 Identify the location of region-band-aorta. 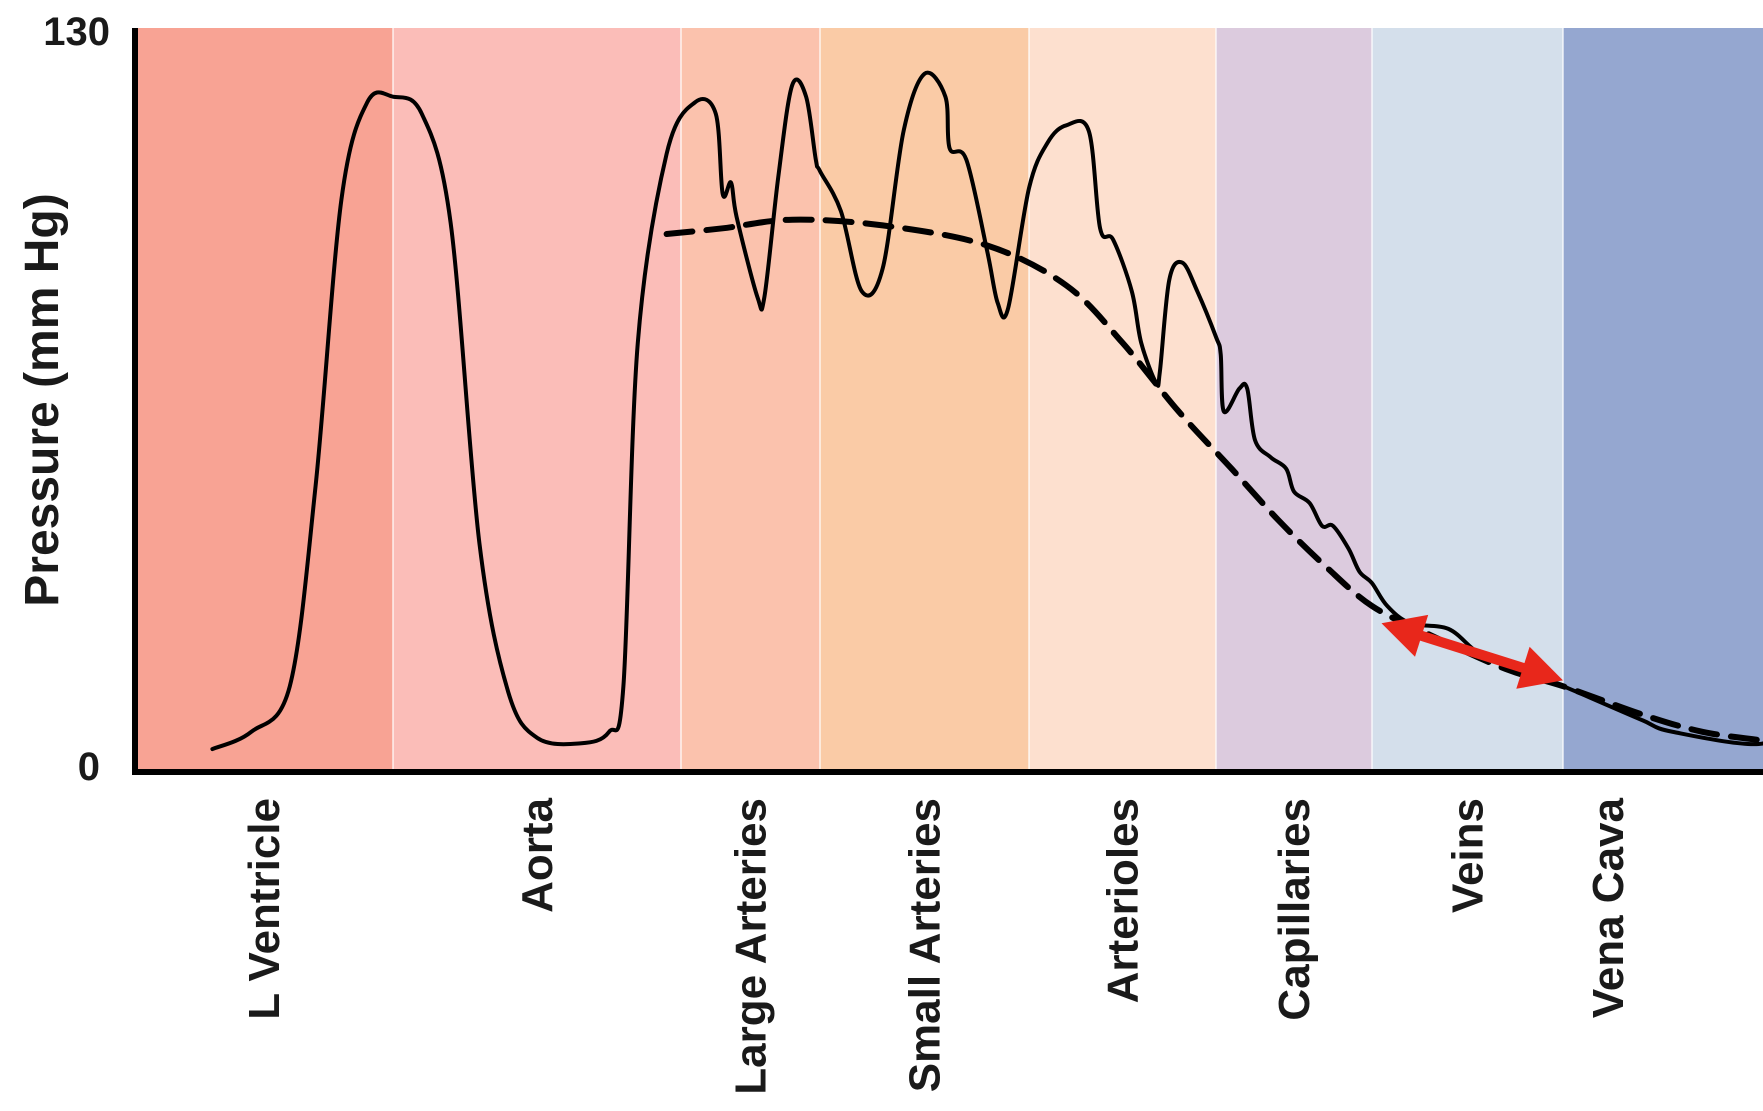
(537, 400).